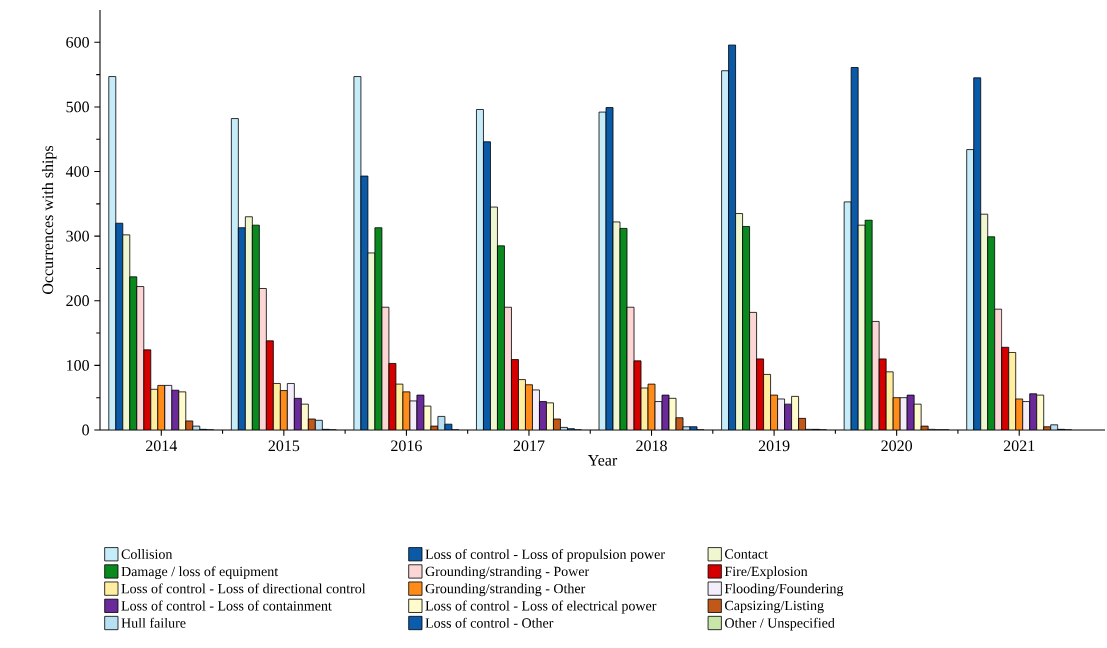 The image size is (1107, 648). What do you see at coordinates (529, 446) in the screenshot?
I see `x-tick-label: 2017` at bounding box center [529, 446].